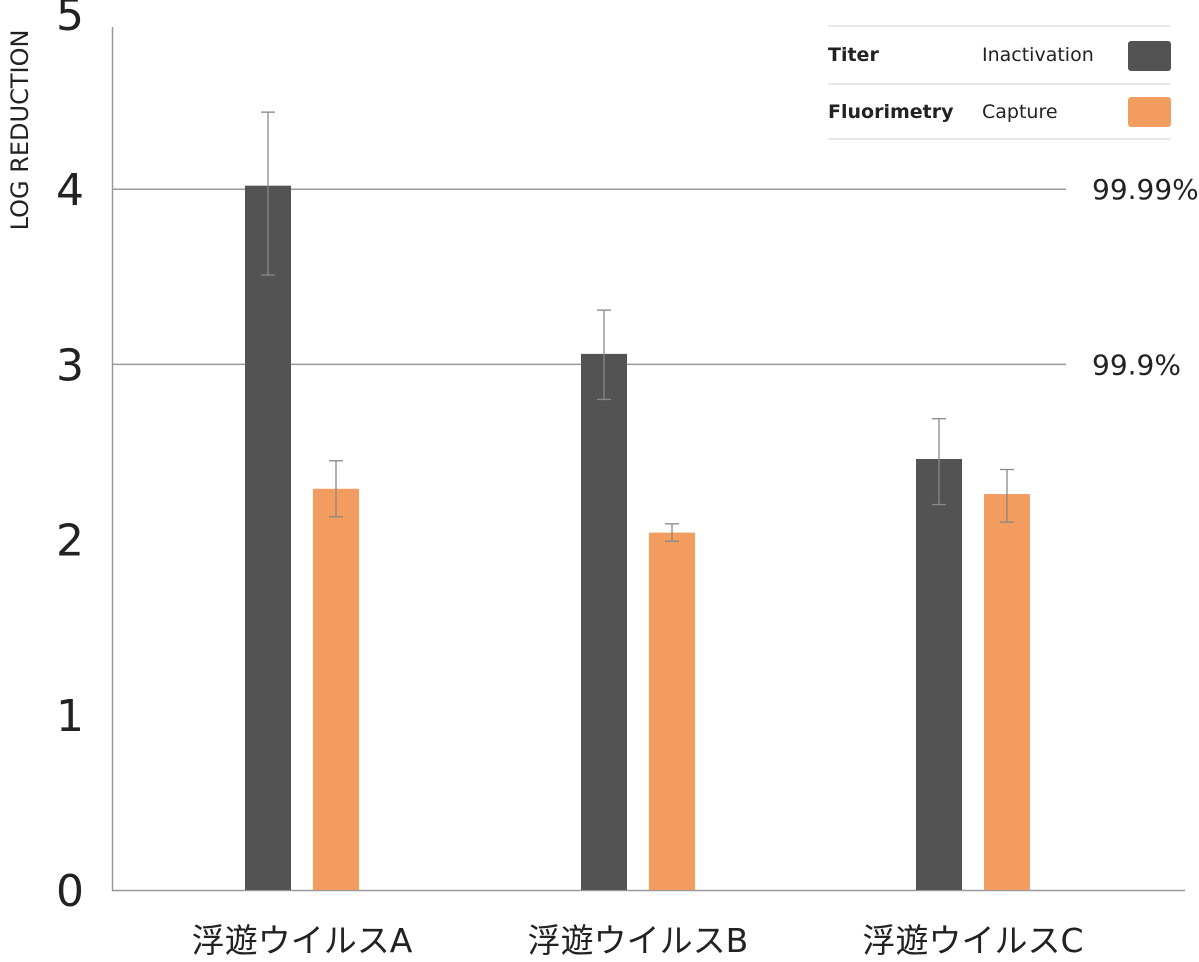  I want to click on category-label: 浮遊ウイルスB, so click(638, 940).